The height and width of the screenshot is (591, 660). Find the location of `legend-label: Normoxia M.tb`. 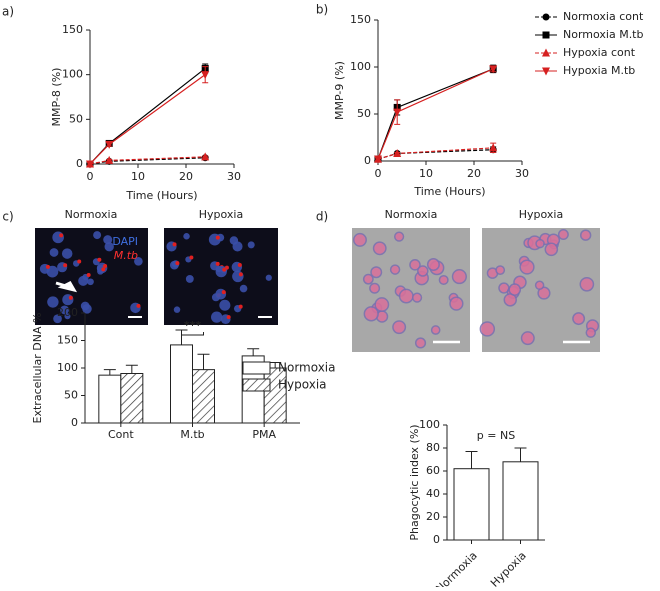

legend-label: Normoxia M.tb is located at coordinates (603, 34).